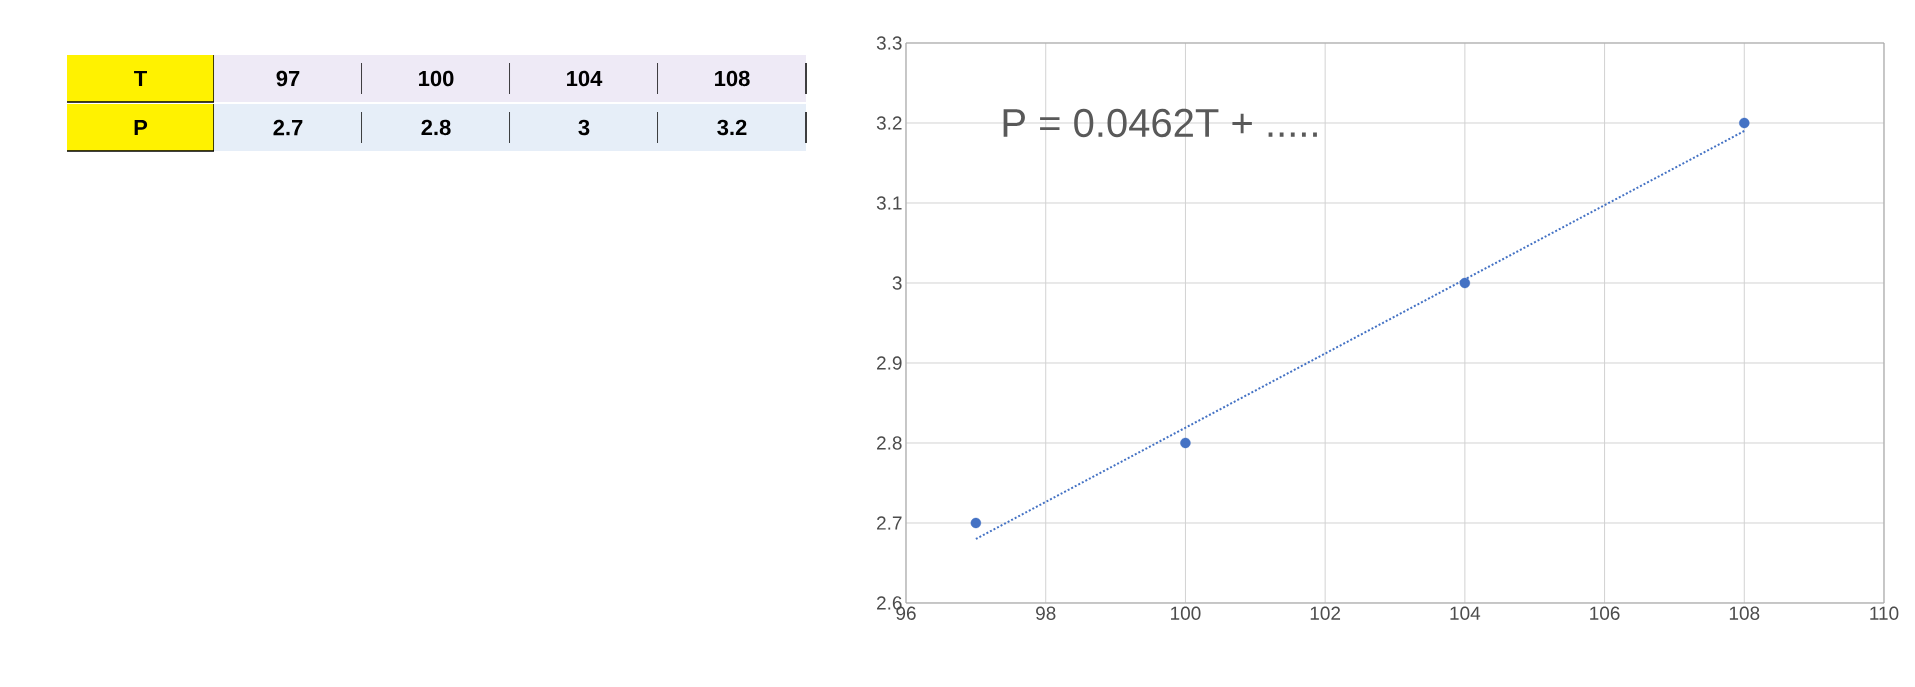 The height and width of the screenshot is (687, 1915). I want to click on text: 3, so click(584, 127).